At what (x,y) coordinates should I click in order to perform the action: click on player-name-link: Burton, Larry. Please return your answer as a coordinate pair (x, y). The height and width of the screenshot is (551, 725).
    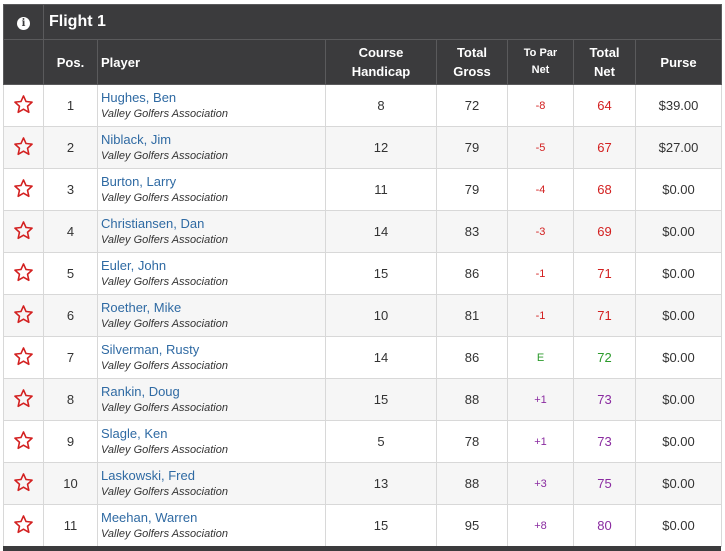
    Looking at the image, I should click on (139, 181).